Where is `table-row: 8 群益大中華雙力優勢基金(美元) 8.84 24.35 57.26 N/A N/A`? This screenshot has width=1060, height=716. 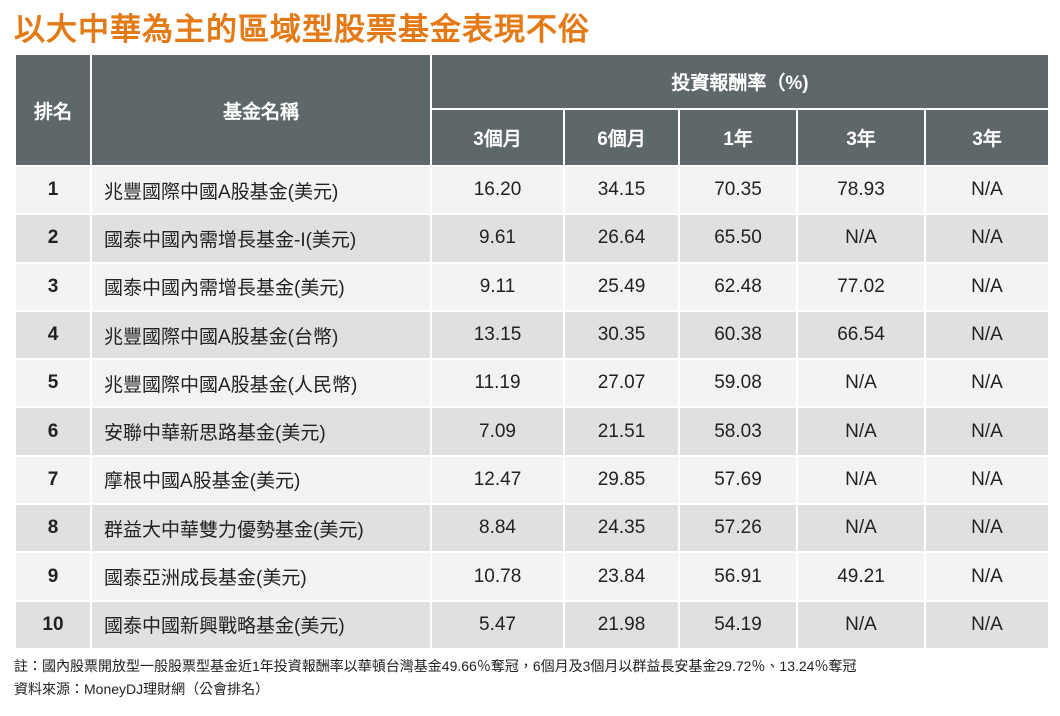 table-row: 8 群益大中華雙力優勢基金(美元) 8.84 24.35 57.26 N/A N/A is located at coordinates (532, 528).